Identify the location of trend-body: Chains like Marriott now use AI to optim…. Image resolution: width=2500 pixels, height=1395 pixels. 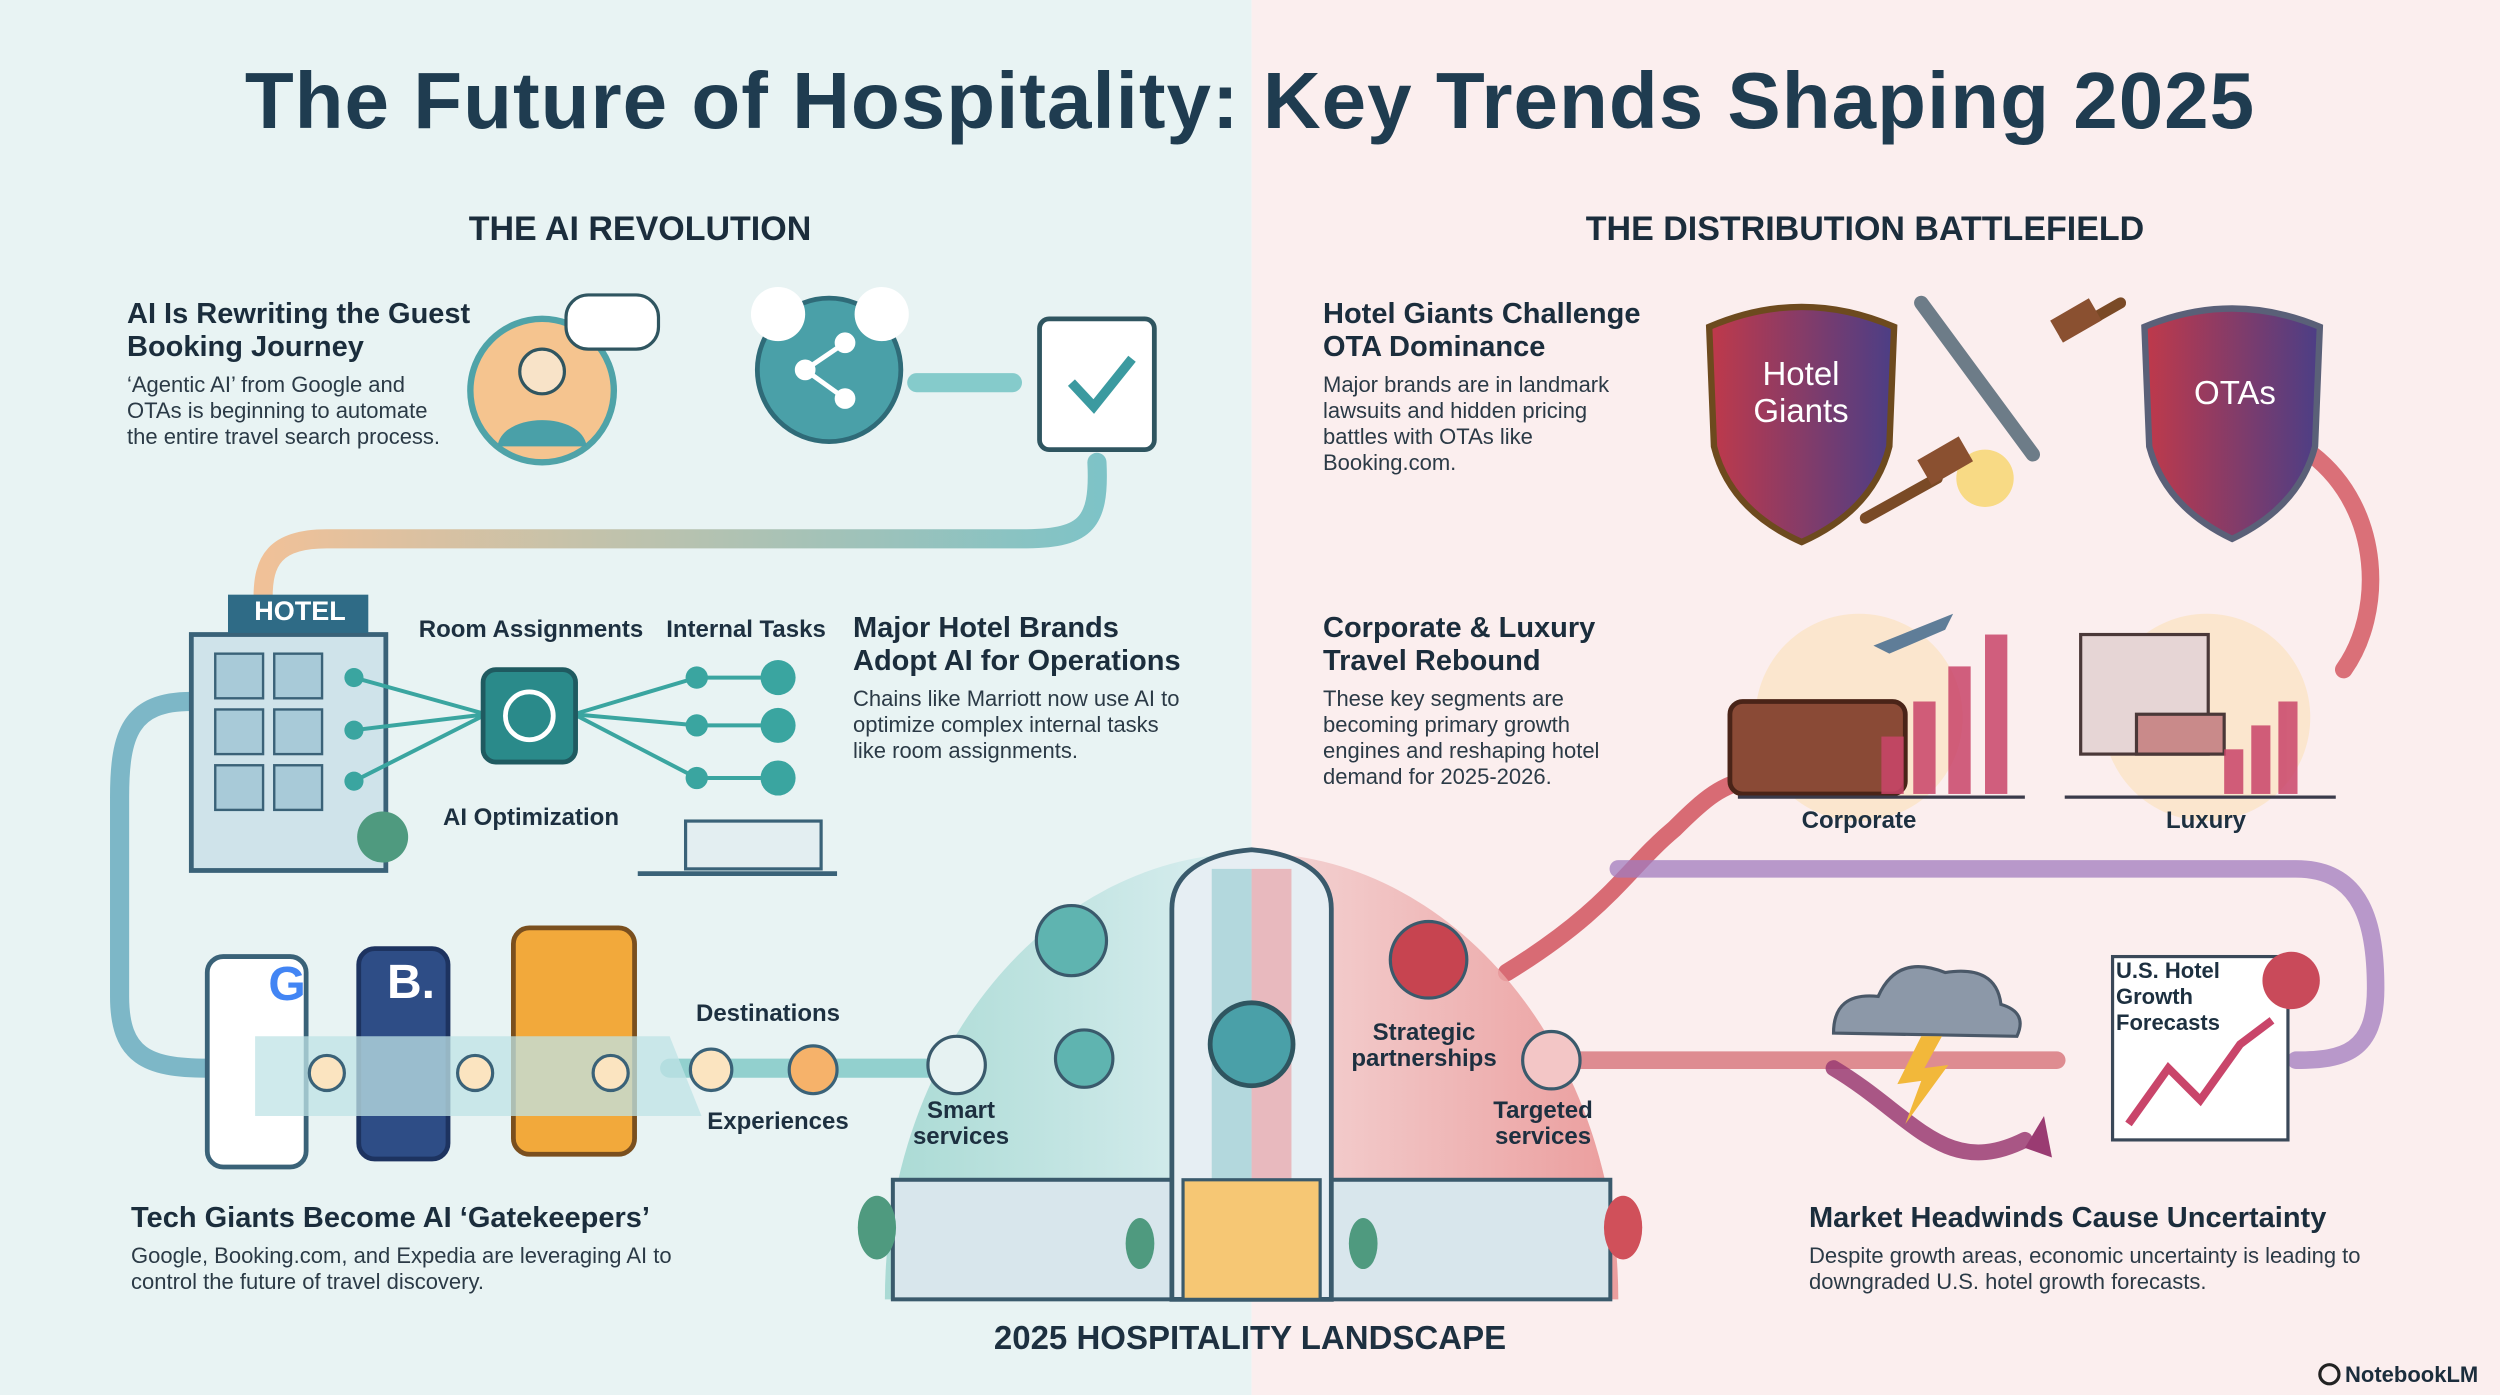
(1016, 724).